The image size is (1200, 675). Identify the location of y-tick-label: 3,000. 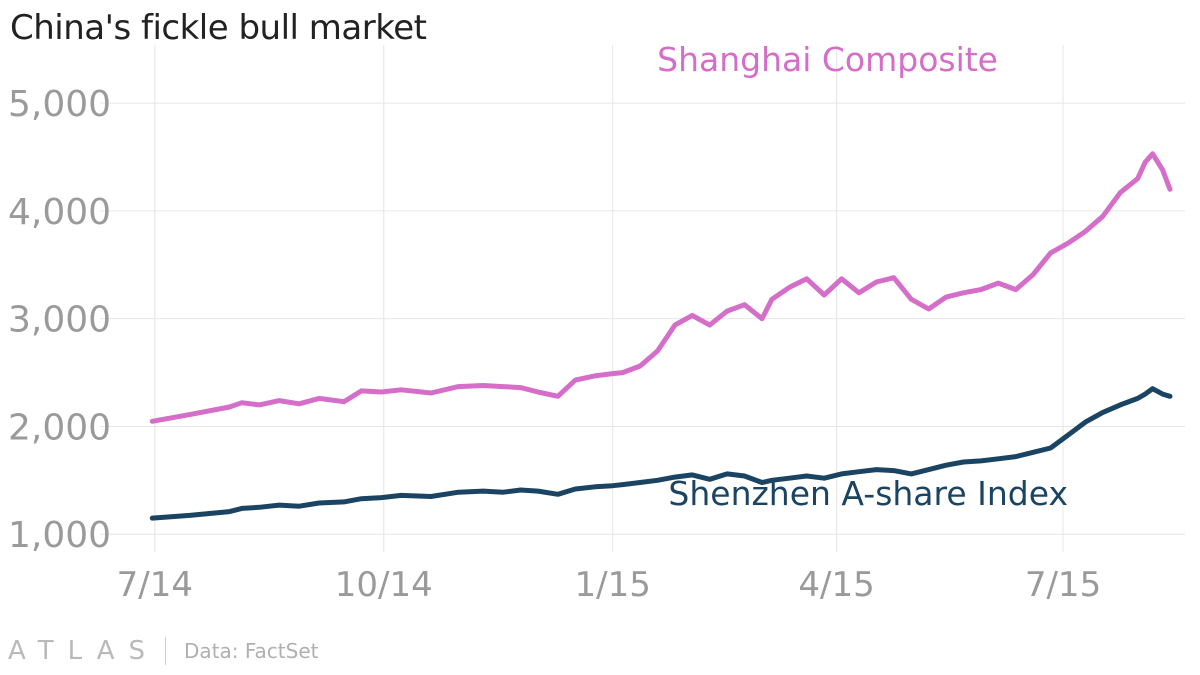
(59, 320).